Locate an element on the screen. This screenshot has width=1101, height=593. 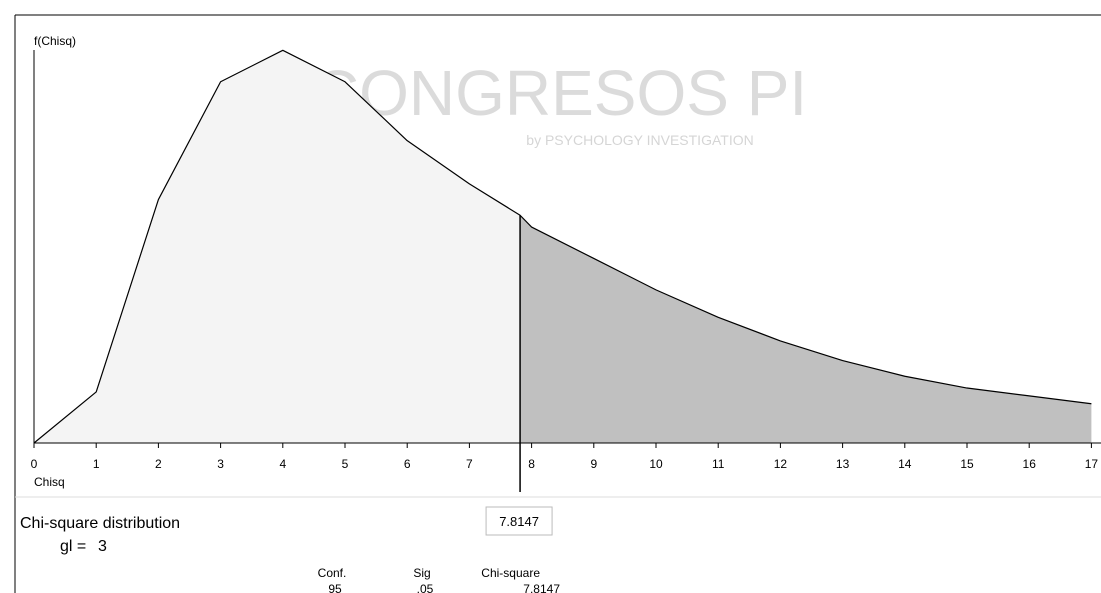
x-tick-label: 2 is located at coordinates (158, 464).